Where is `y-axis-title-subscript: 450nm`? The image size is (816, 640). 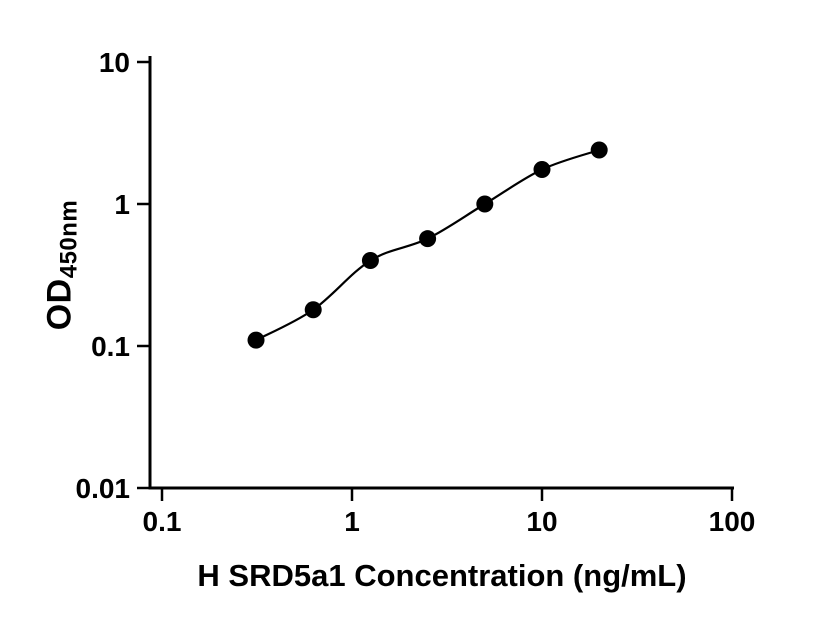 y-axis-title-subscript: 450nm is located at coordinates (69, 239).